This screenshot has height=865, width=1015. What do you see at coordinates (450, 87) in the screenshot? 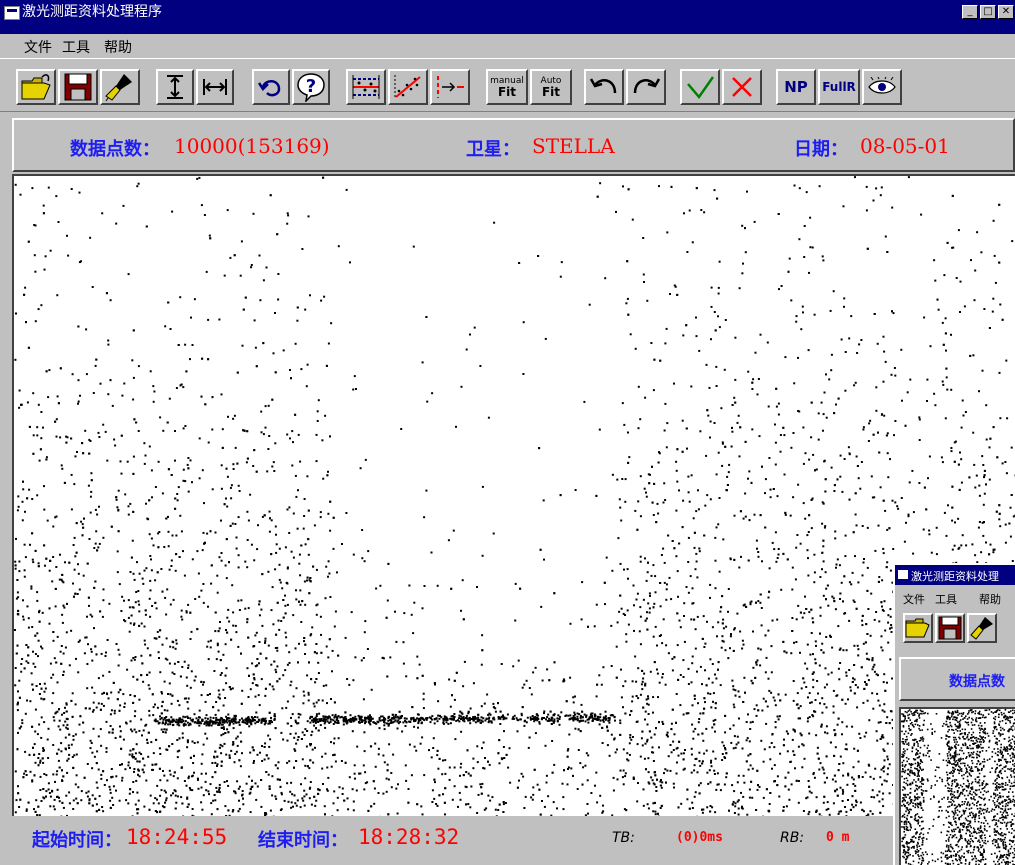
I see `arrow-red-button` at bounding box center [450, 87].